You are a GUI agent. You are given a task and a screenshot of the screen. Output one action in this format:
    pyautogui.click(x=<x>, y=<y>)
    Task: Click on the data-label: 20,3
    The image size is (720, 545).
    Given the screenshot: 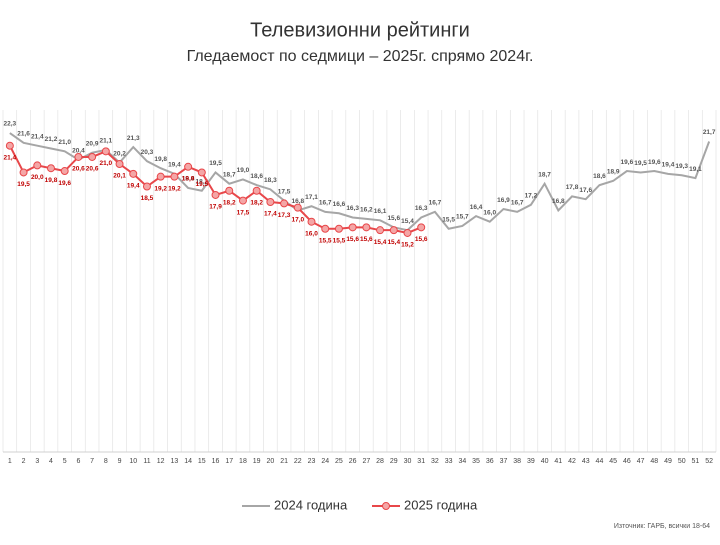 What is the action you would take?
    pyautogui.click(x=147, y=152)
    